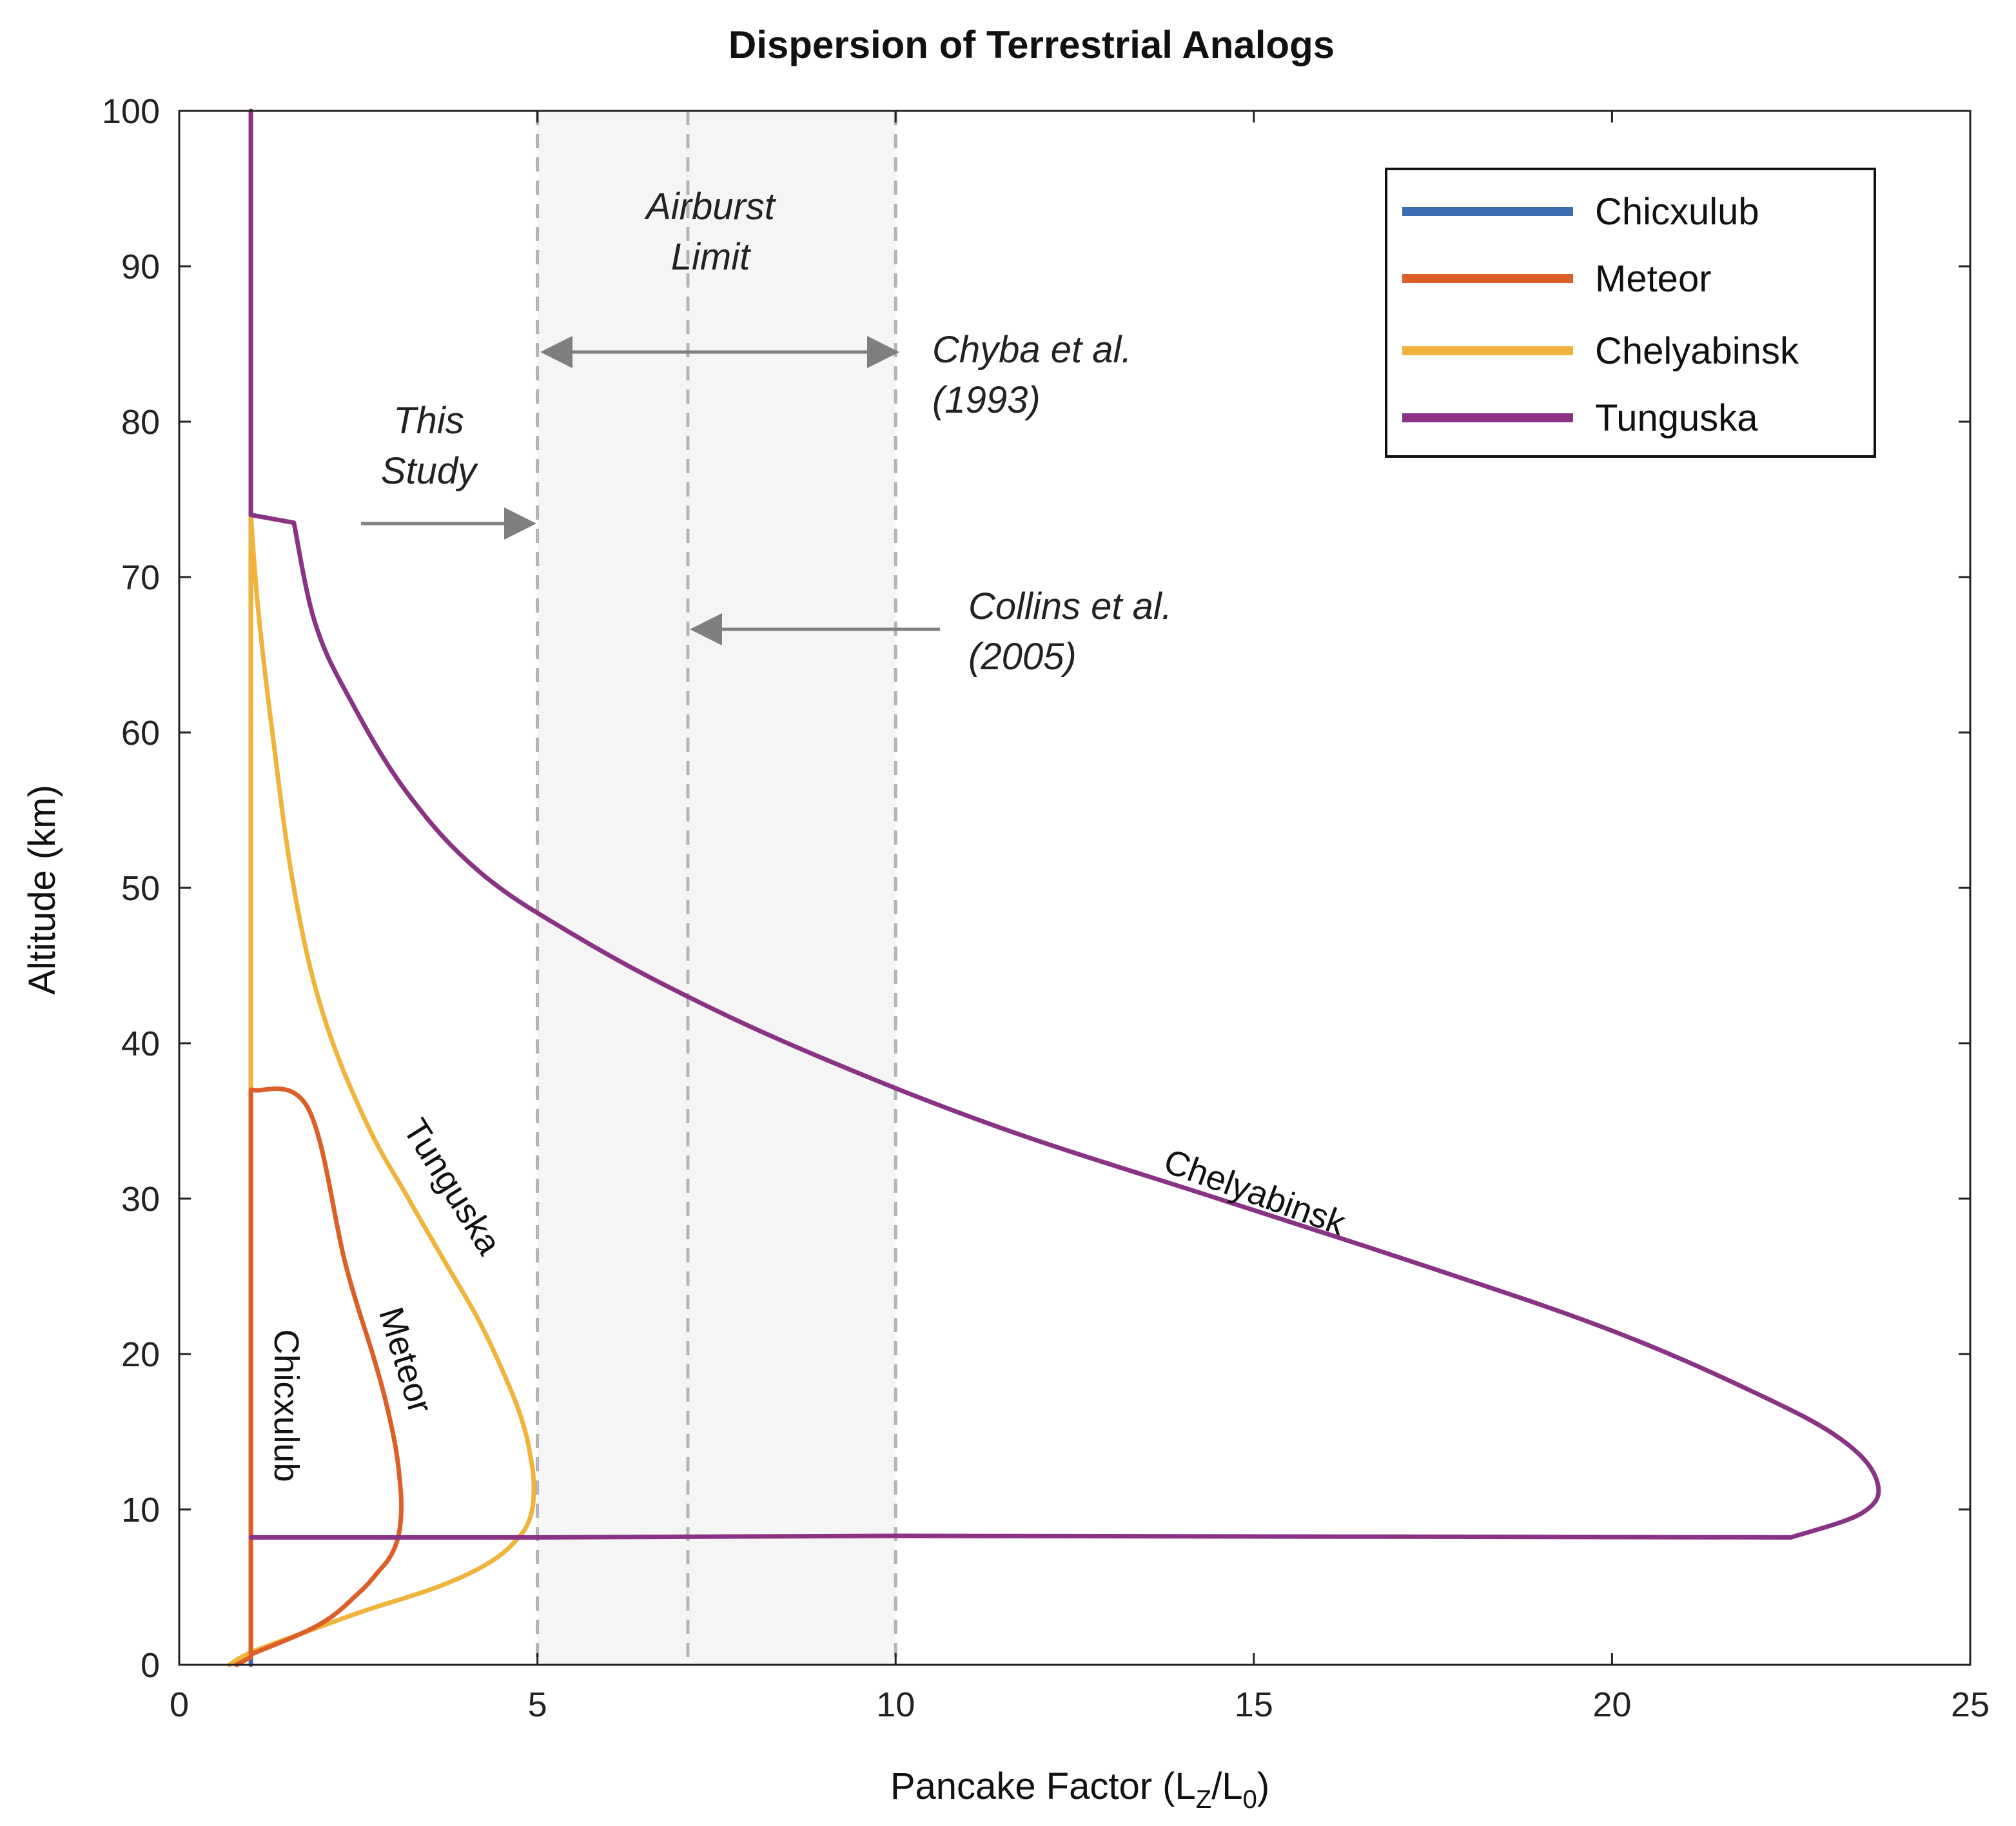  Describe the element at coordinates (42, 890) in the screenshot. I see `y-axis-label: Altitude (km)` at that location.